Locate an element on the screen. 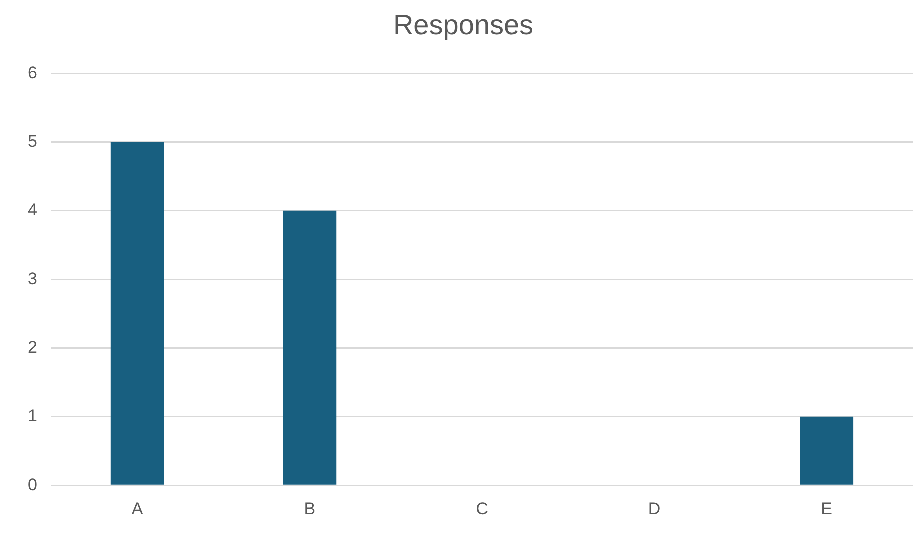 Image resolution: width=915 pixels, height=536 pixels. x-tick-label: B is located at coordinates (310, 508).